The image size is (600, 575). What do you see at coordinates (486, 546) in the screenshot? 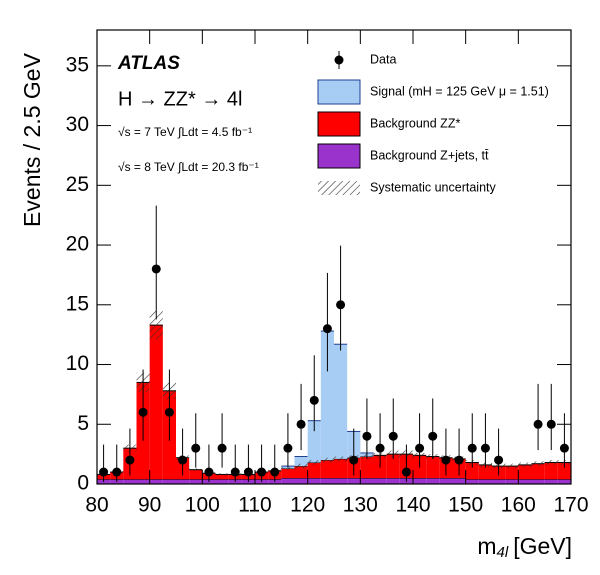
I see `x-axis-label-main: m` at bounding box center [486, 546].